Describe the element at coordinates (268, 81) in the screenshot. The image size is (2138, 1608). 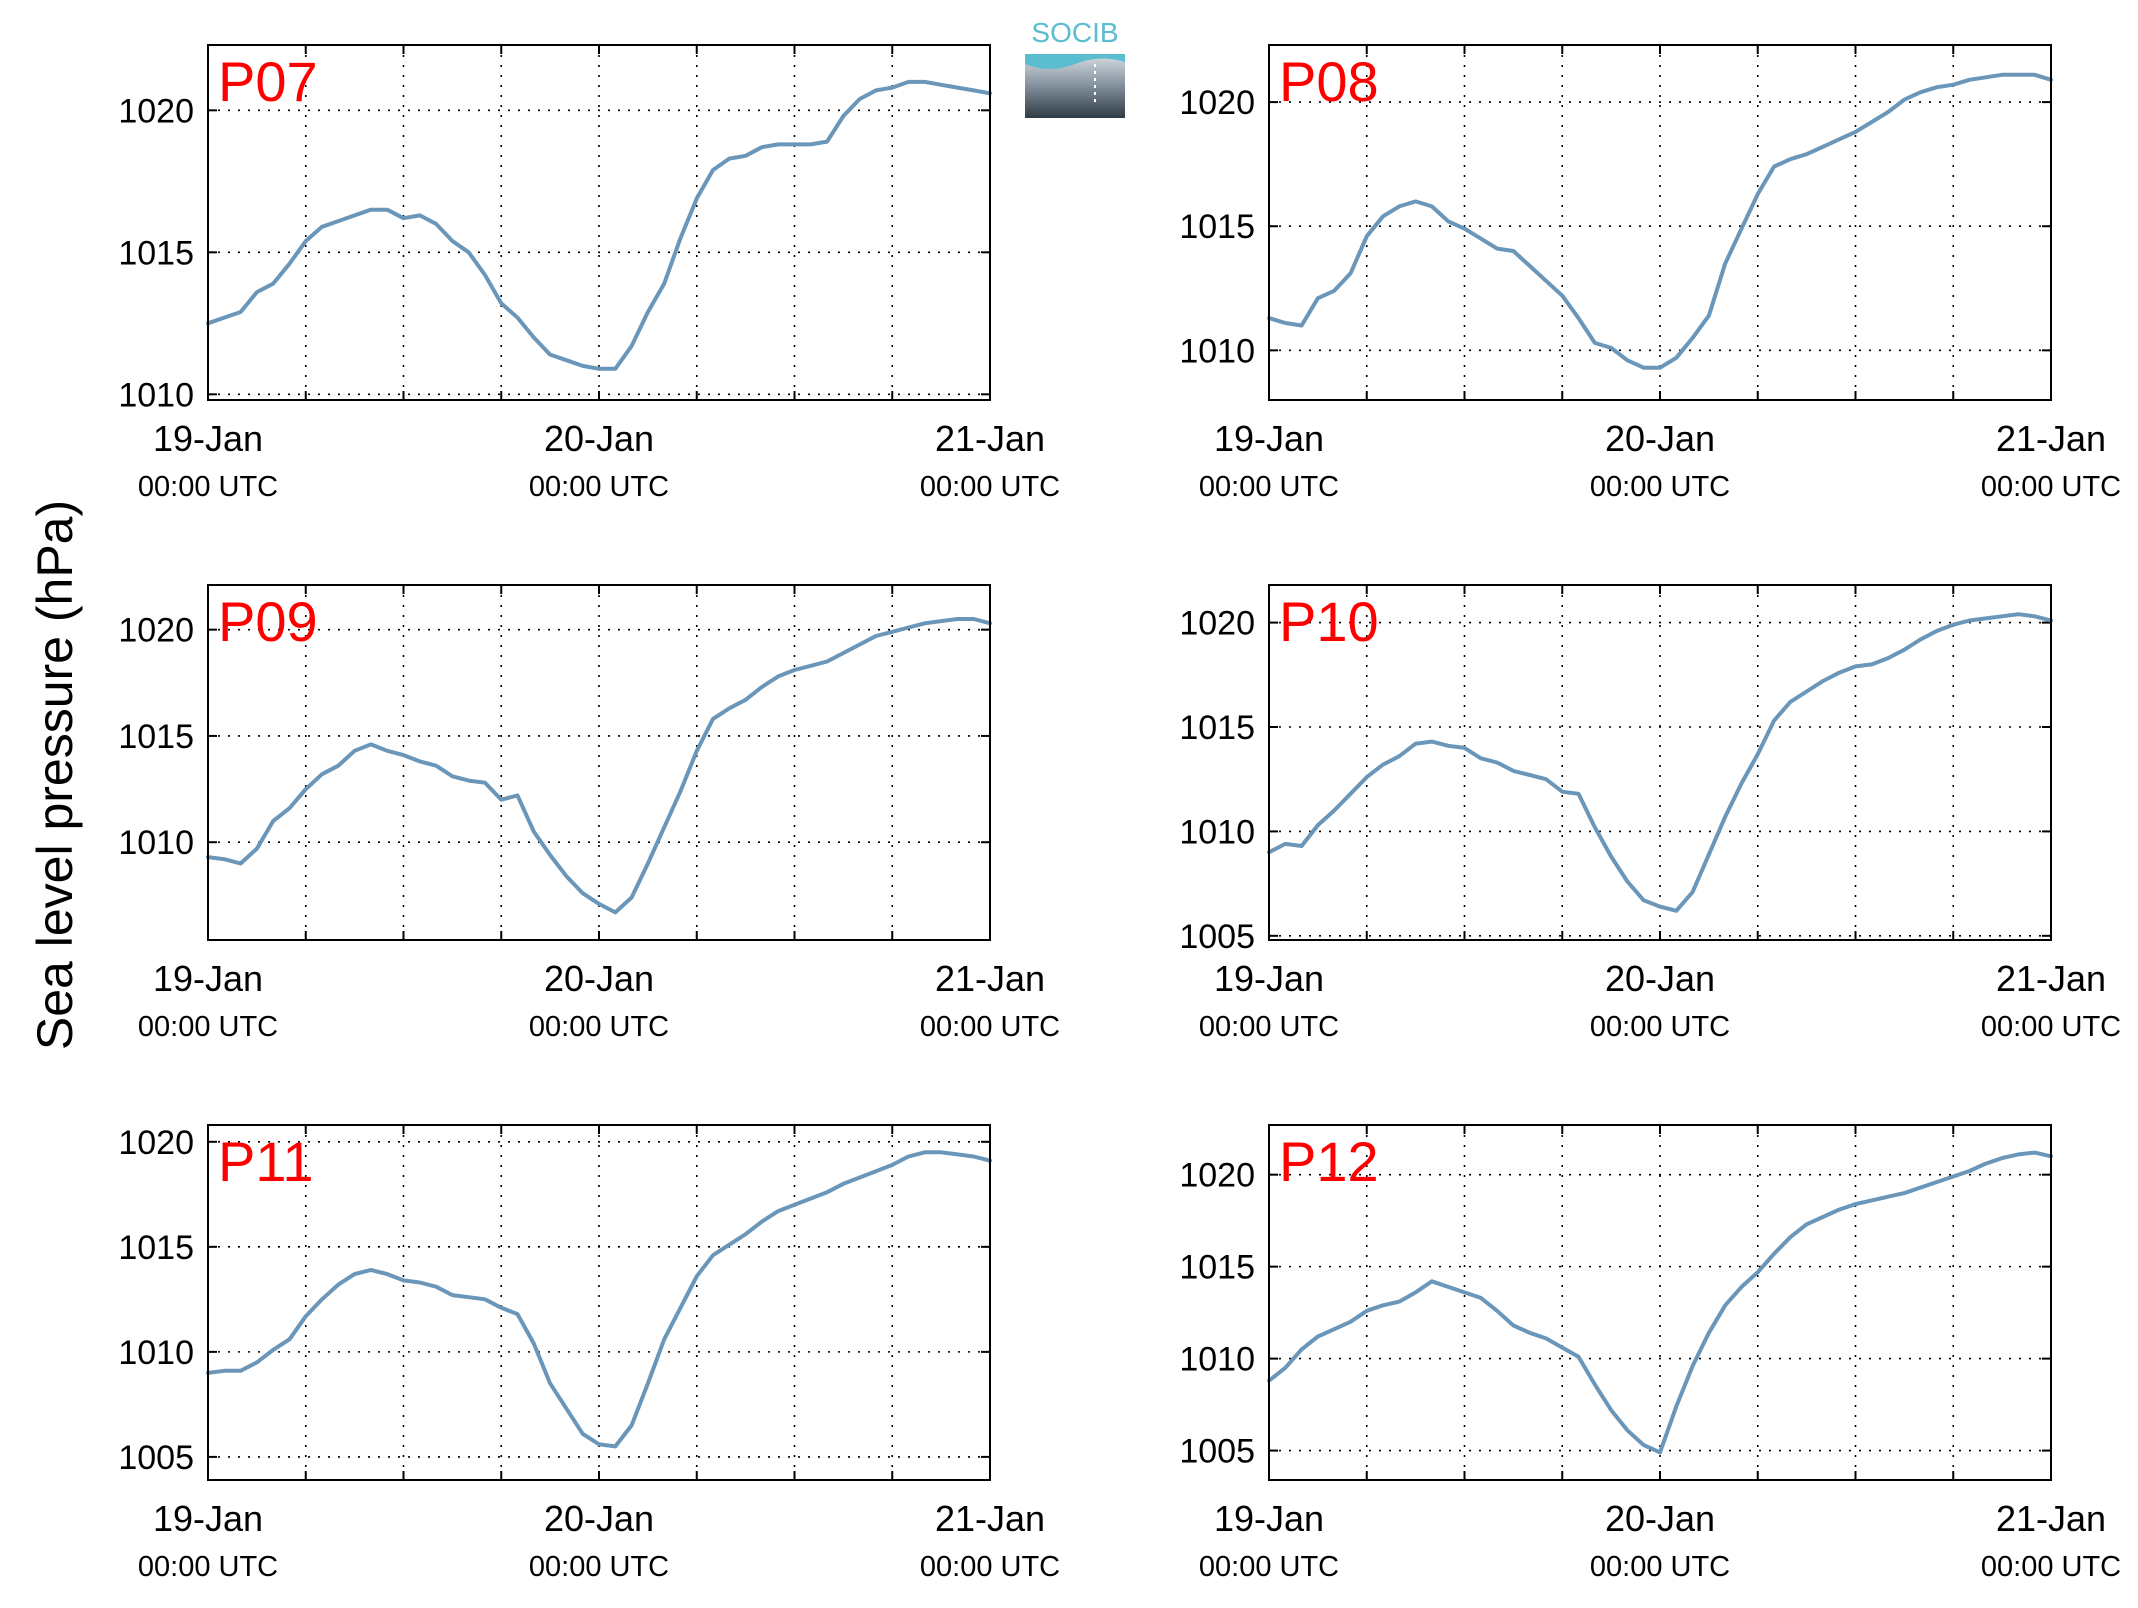
I see `panel-label: P07` at that location.